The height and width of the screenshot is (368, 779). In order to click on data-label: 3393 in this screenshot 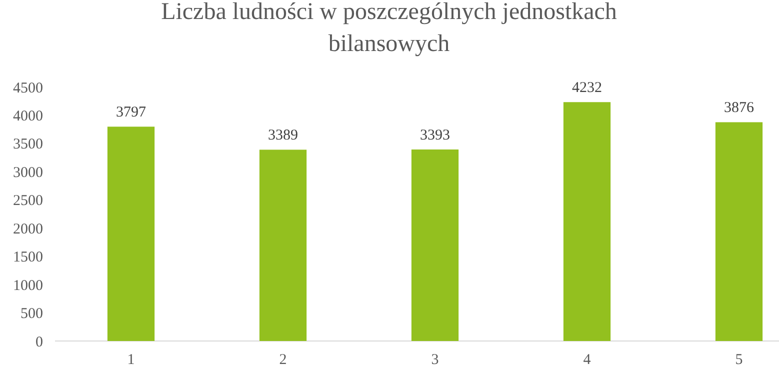, I will do `click(435, 135)`.